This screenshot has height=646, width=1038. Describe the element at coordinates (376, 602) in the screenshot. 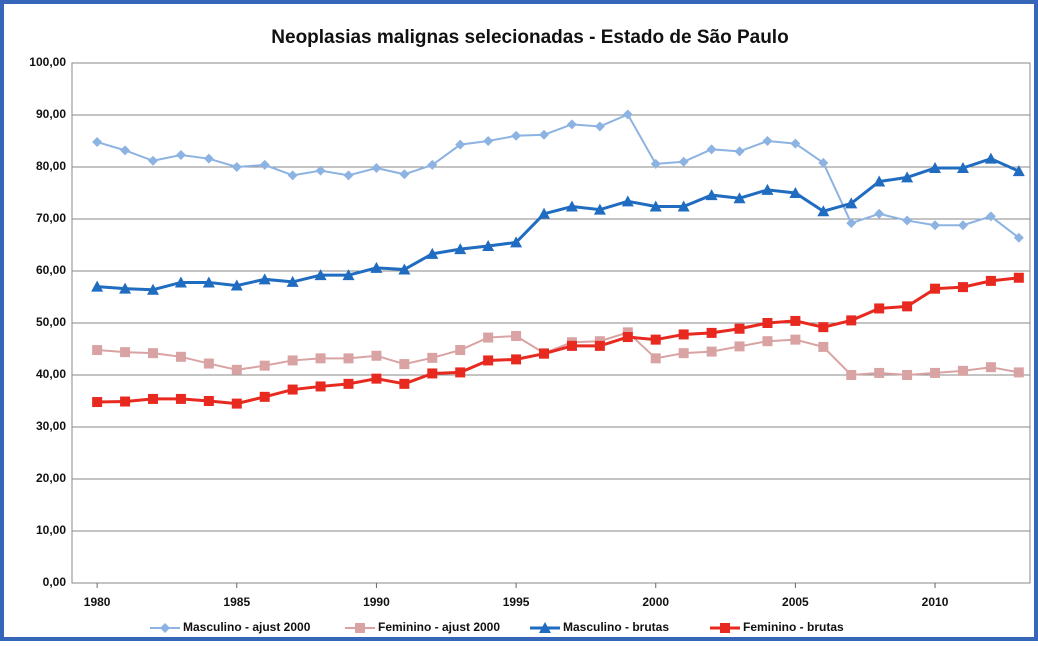

I see `x-tick-label: 1990` at that location.